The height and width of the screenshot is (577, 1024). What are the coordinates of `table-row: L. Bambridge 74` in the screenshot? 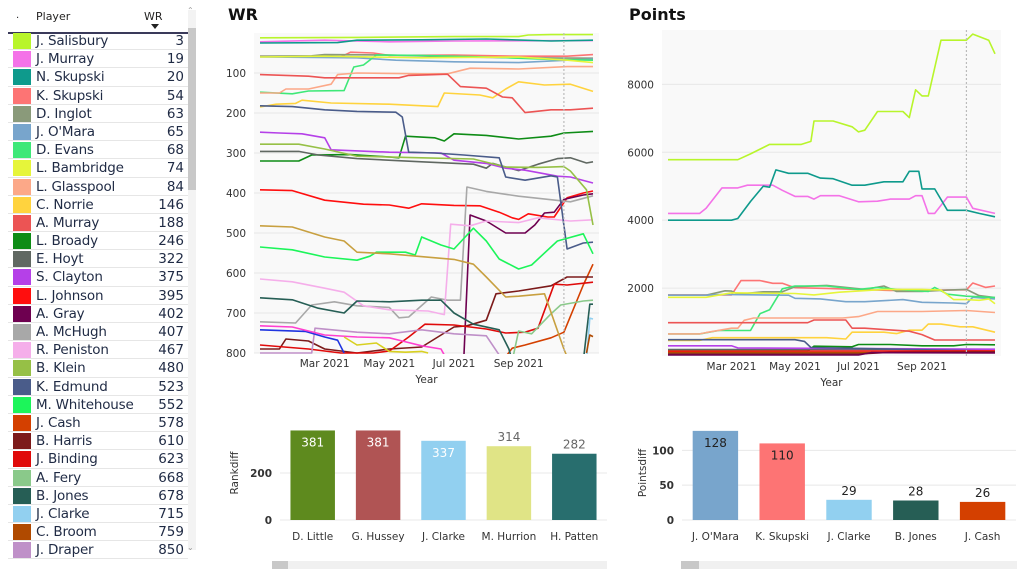 It's located at (98, 168).